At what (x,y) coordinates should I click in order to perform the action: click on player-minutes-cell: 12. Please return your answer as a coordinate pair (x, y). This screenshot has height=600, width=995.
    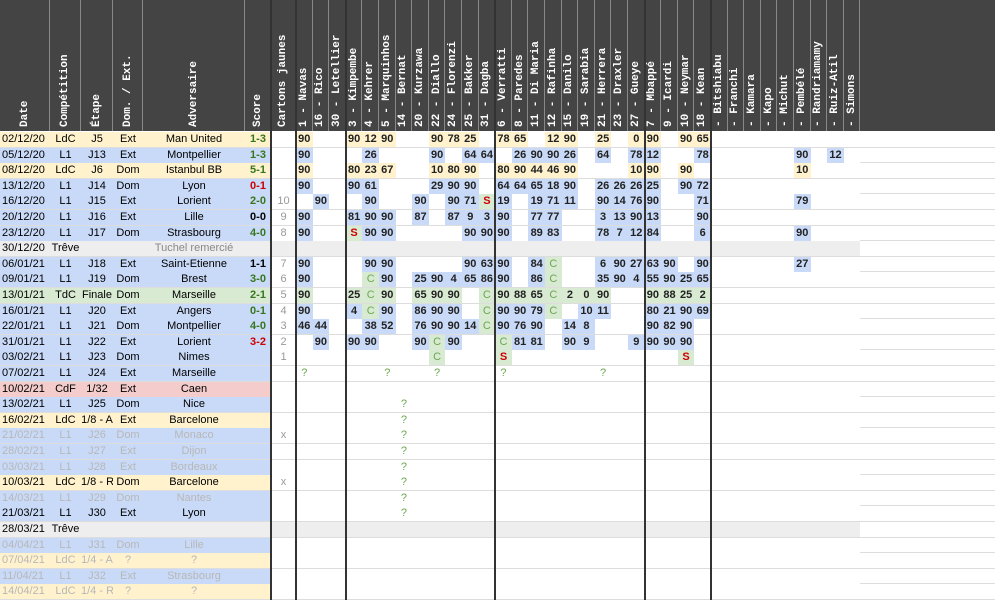
    Looking at the image, I should click on (553, 139).